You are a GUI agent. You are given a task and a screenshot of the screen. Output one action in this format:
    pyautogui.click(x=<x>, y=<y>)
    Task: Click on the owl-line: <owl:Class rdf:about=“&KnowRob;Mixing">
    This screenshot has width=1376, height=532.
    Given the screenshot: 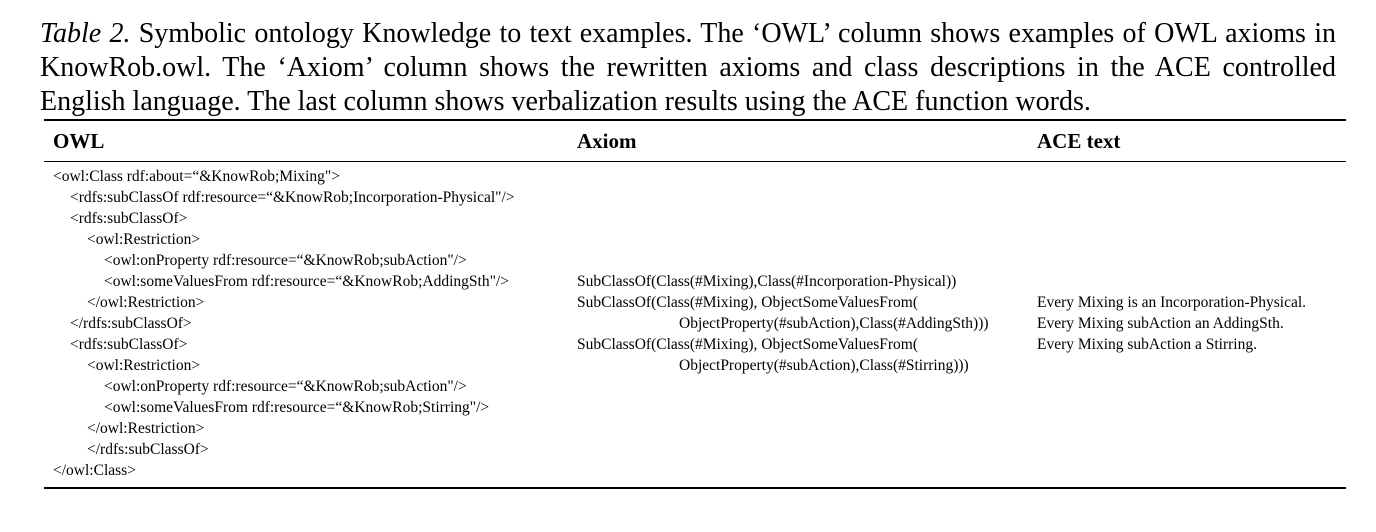 What is the action you would take?
    pyautogui.click(x=196, y=176)
    